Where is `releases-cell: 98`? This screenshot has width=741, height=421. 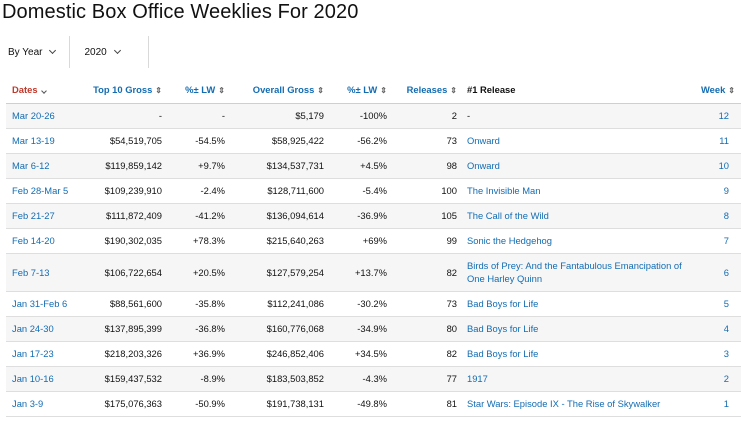
releases-cell: 98 is located at coordinates (428, 166).